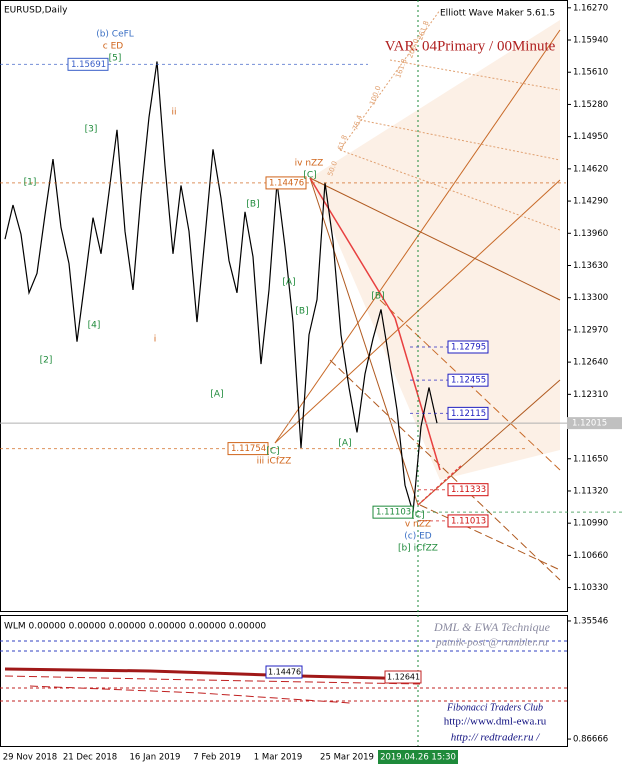  Describe the element at coordinates (590, 105) in the screenshot. I see `y-tick-label: 1.15280` at that location.